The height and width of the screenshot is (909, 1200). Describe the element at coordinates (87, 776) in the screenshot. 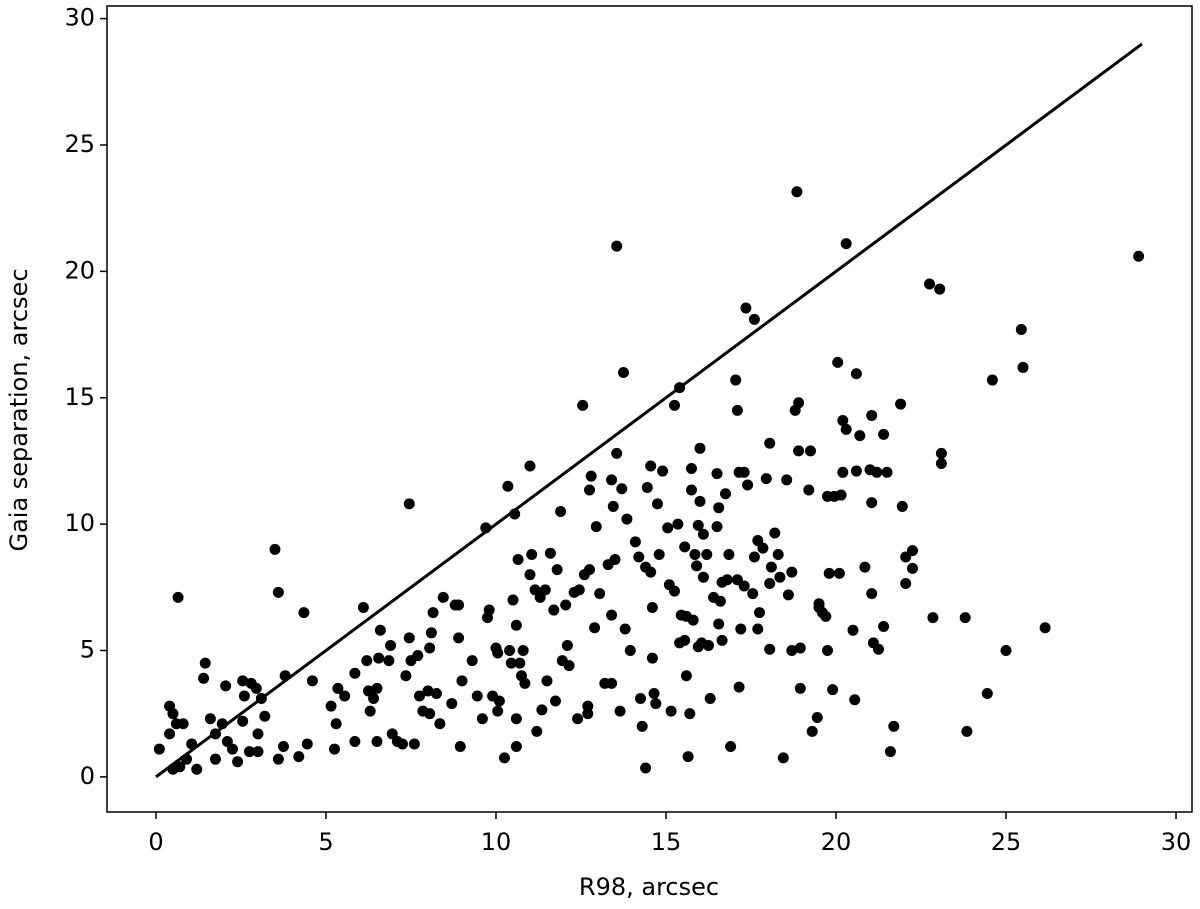

I see `y-tick-label: 0` at that location.